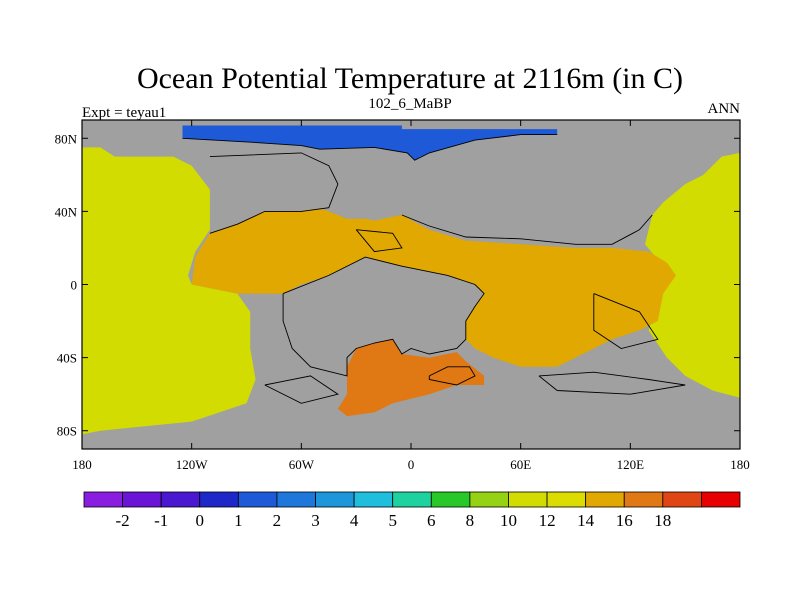 This screenshot has width=800, height=600. Describe the element at coordinates (470, 520) in the screenshot. I see `colorbar-label: 8` at that location.